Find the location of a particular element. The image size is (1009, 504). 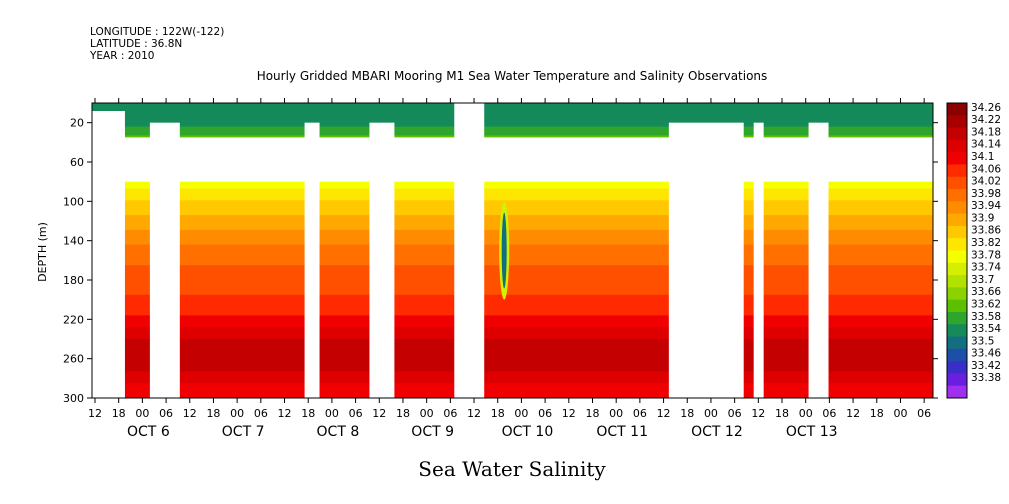

colorbar-label: 33.5 is located at coordinates (982, 341).